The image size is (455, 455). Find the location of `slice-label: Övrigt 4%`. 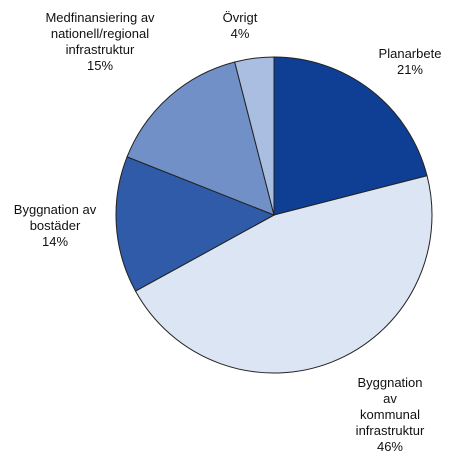

slice-label: Övrigt 4% is located at coordinates (240, 26).